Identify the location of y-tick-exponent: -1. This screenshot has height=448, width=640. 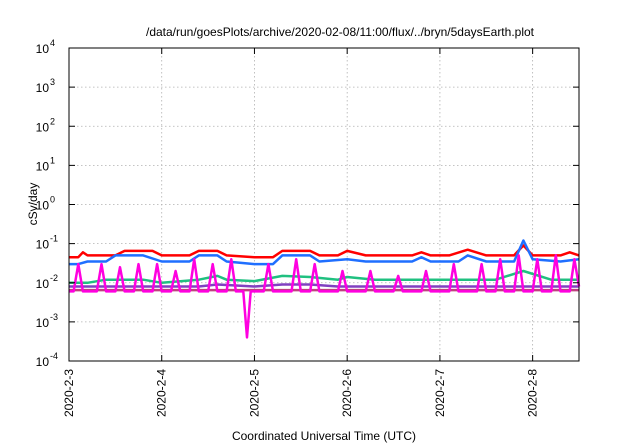
(54, 239).